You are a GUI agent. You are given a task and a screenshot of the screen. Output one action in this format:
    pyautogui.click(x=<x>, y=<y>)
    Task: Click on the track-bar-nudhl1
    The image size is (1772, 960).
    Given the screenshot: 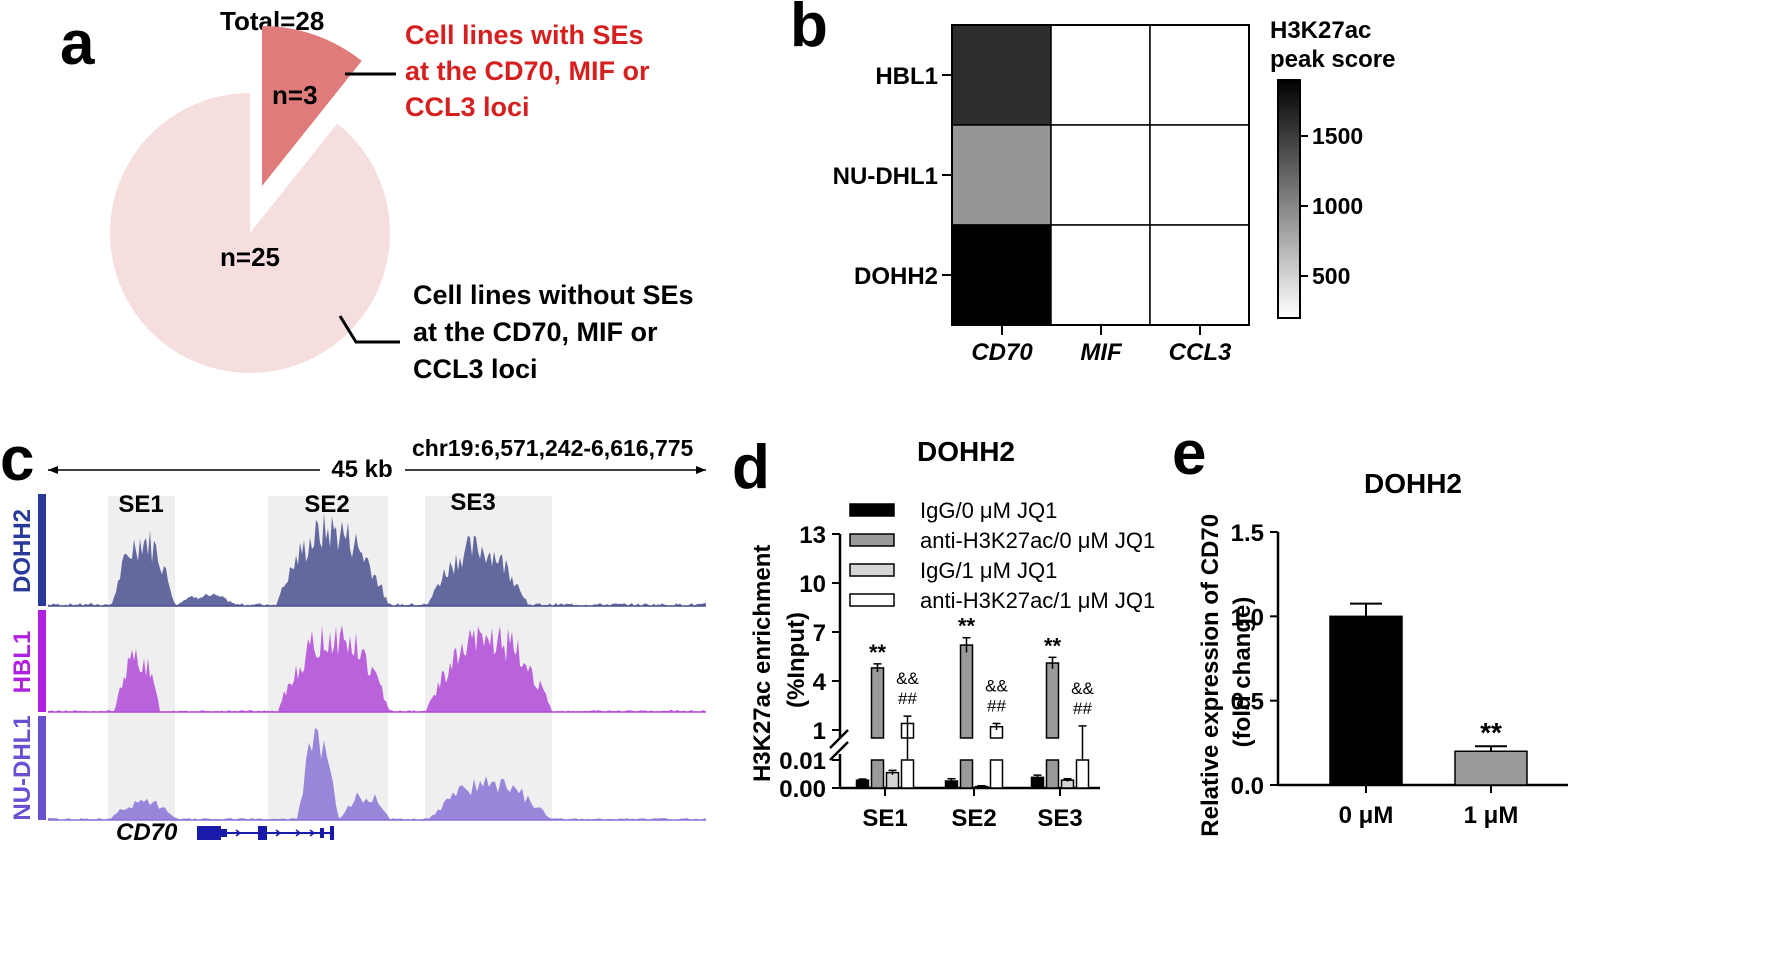 What is the action you would take?
    pyautogui.click(x=42, y=768)
    